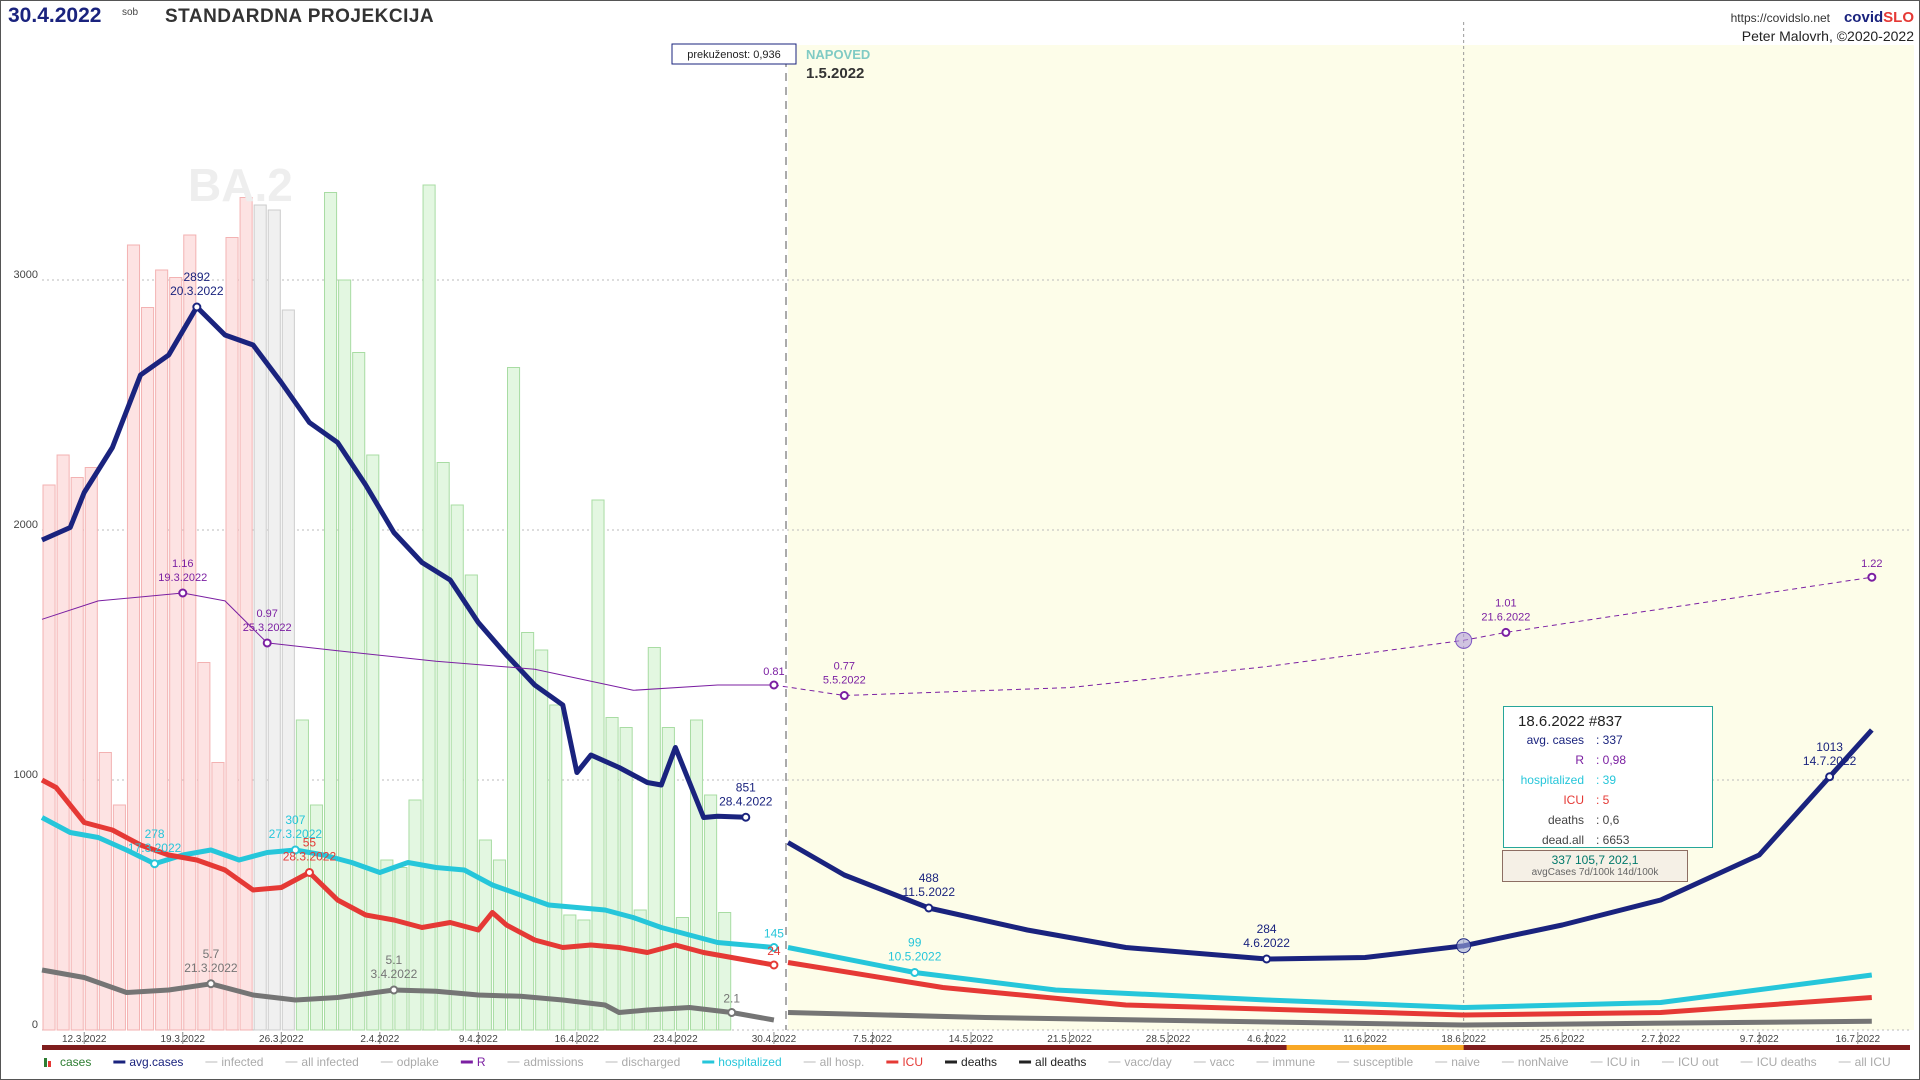  Describe the element at coordinates (1898, 17) in the screenshot. I see `brand-part-b: SLO` at that location.